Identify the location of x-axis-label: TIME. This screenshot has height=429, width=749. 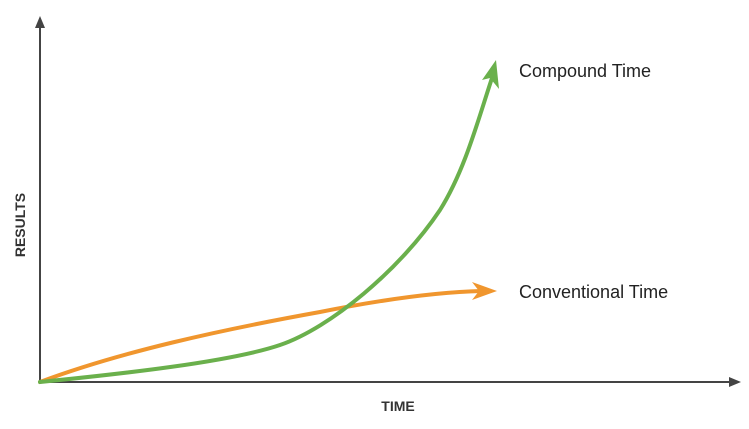
(397, 406).